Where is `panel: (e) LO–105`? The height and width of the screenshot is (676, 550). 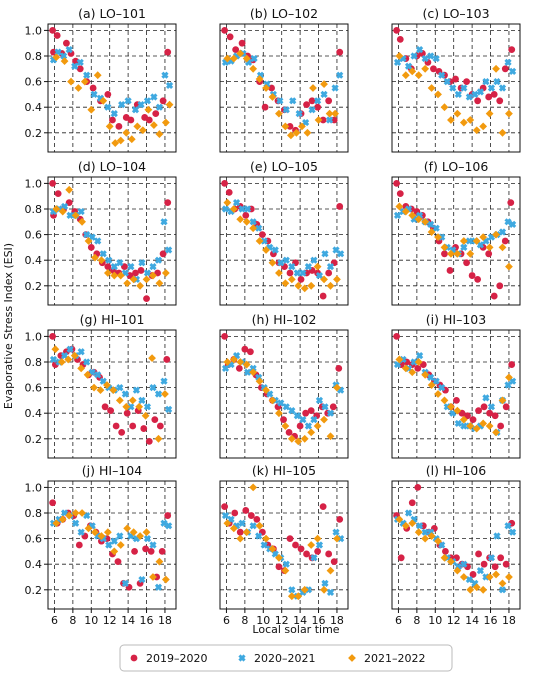
panel: (e) LO–105 is located at coordinates (284, 232).